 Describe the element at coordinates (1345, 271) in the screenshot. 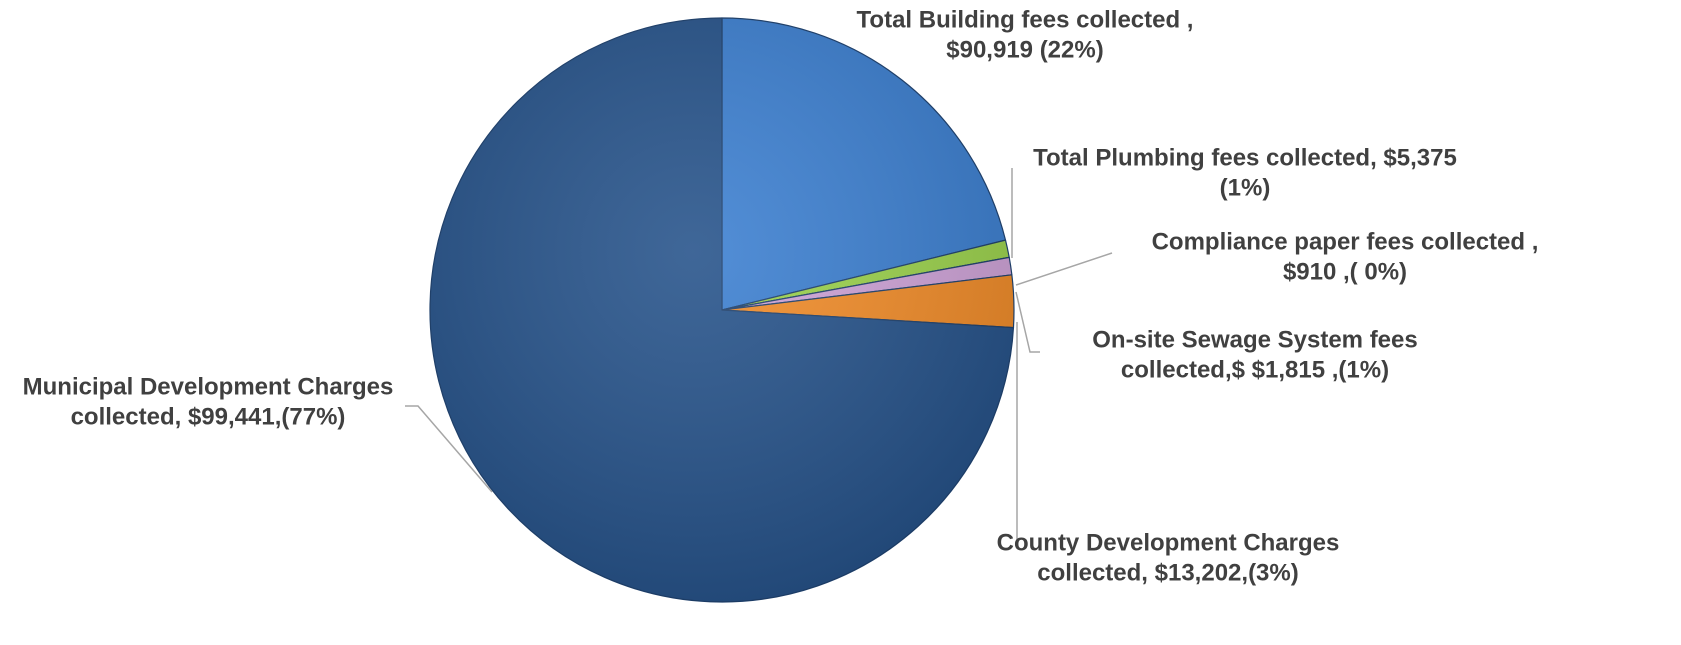

I see `data-label: $910 ,( 0%)` at that location.